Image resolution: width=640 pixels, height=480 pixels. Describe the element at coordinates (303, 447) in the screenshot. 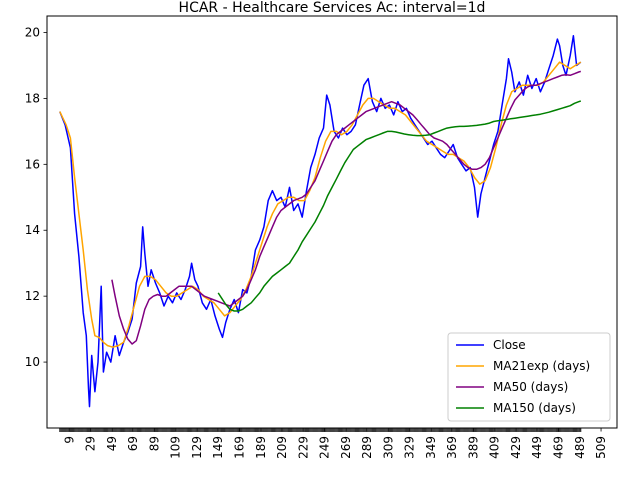

I see `x-tick-label: 229` at that location.